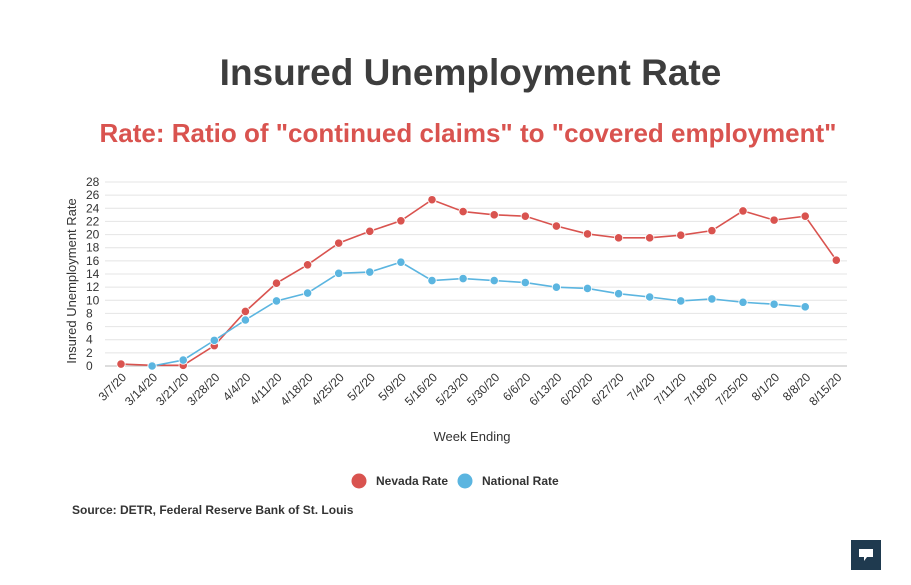  Describe the element at coordinates (608, 389) in the screenshot. I see `x-tick-label: 6/27/20` at that location.